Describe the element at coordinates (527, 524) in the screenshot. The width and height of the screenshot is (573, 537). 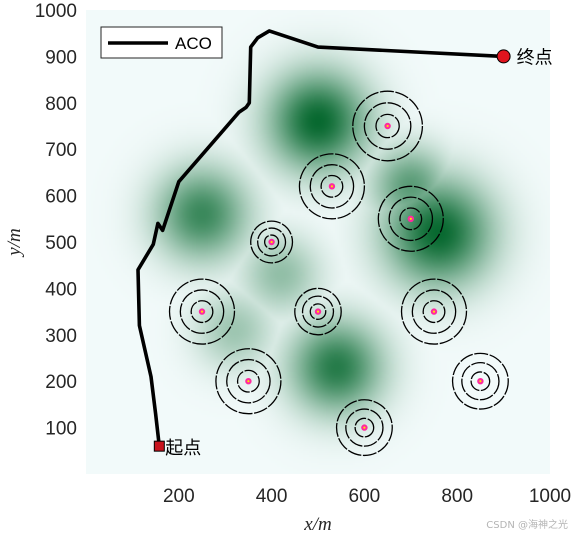
I see `watermark: CSDN @海神之光` at that location.